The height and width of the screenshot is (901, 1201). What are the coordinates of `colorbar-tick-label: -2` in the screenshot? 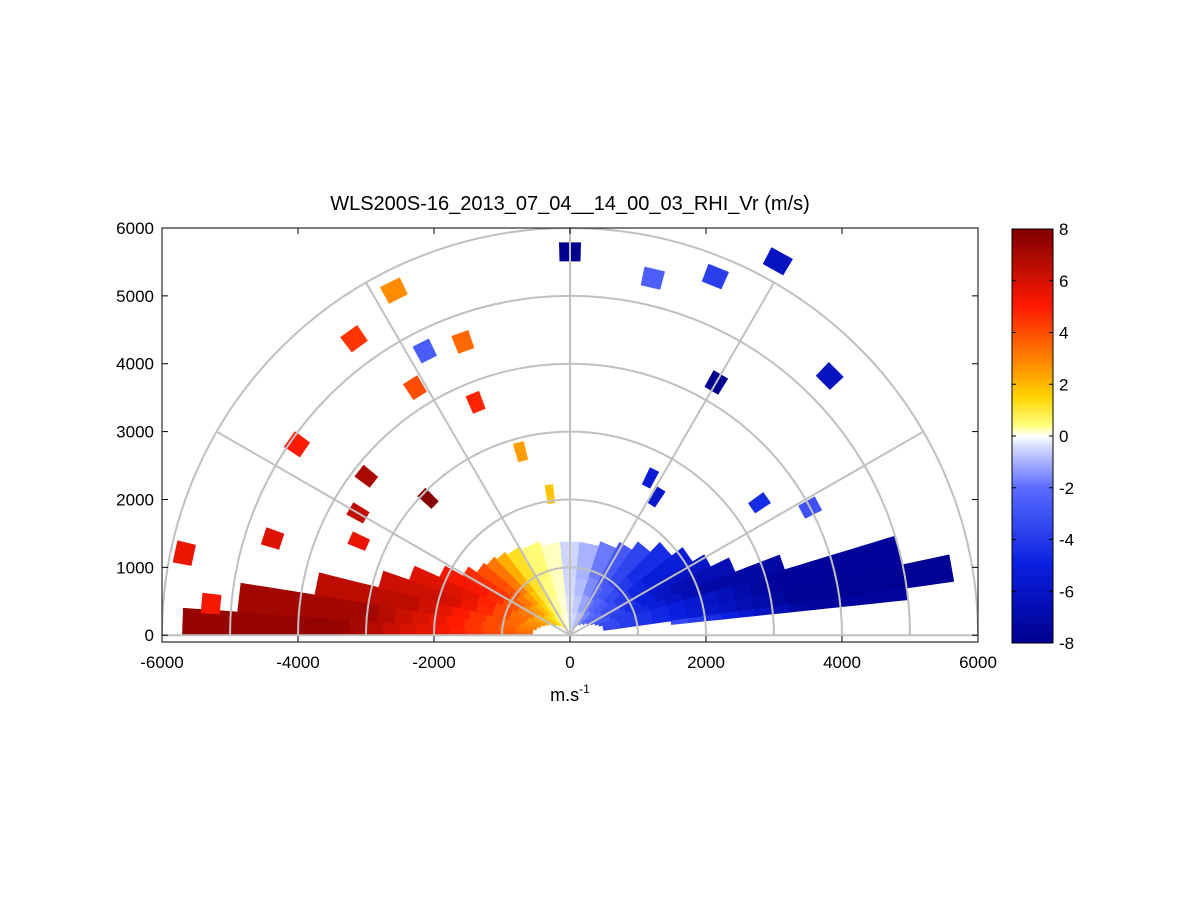 It's located at (1066, 488).